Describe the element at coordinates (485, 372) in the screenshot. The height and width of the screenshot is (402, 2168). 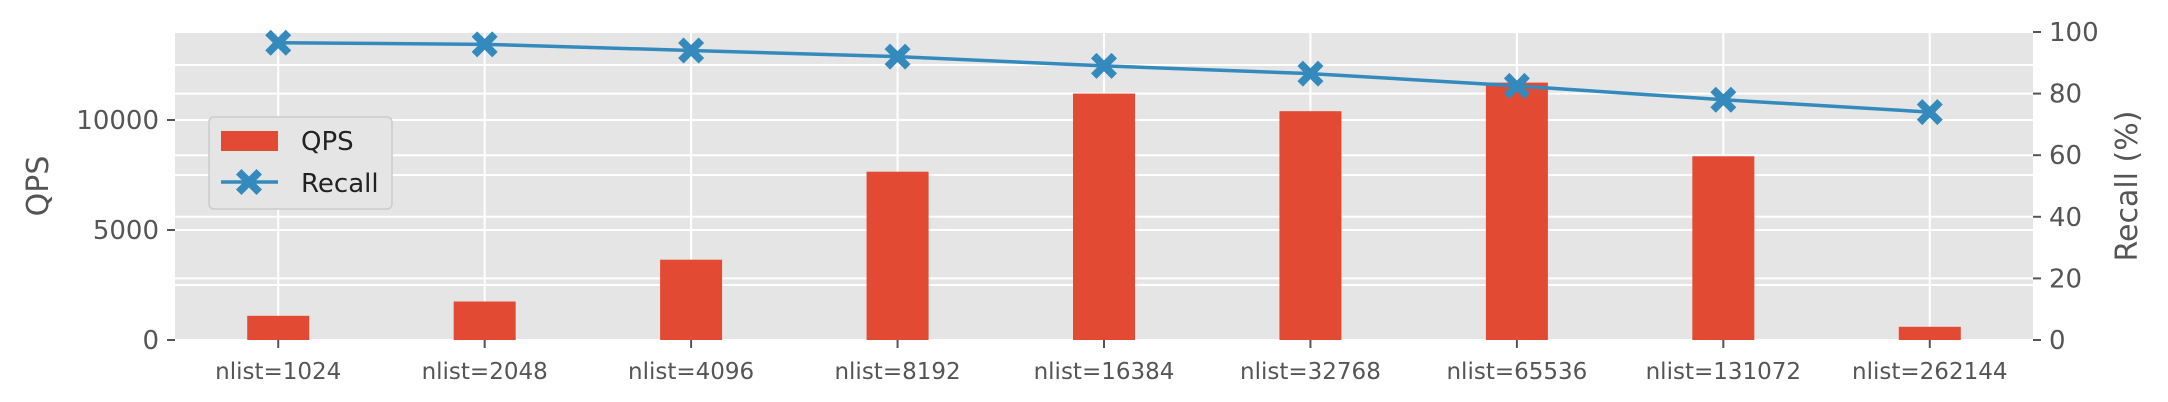
I see `x-tick-label: nlist=2048` at that location.